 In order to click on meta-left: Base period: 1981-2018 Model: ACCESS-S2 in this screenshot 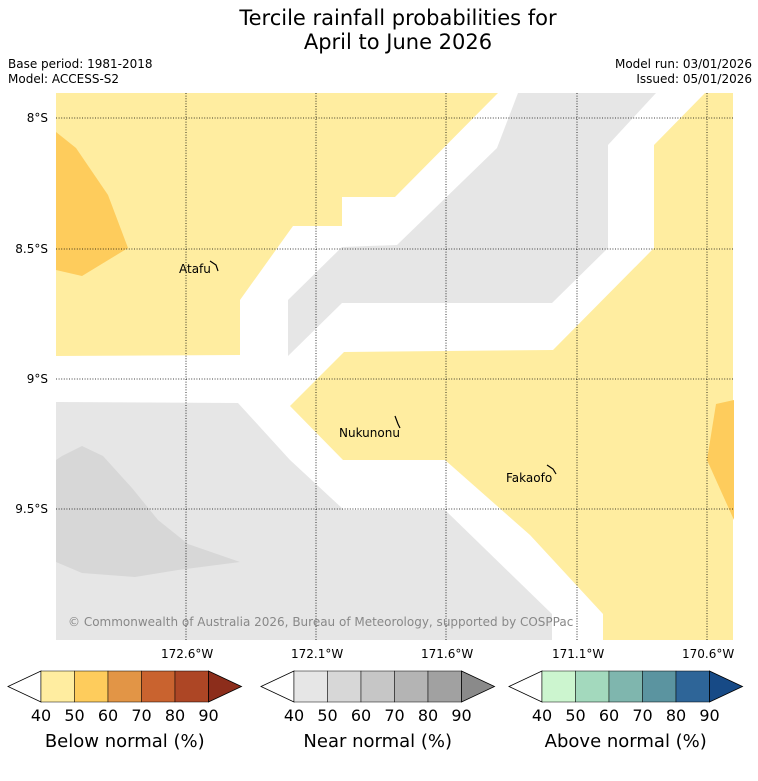, I will do `click(80, 72)`.